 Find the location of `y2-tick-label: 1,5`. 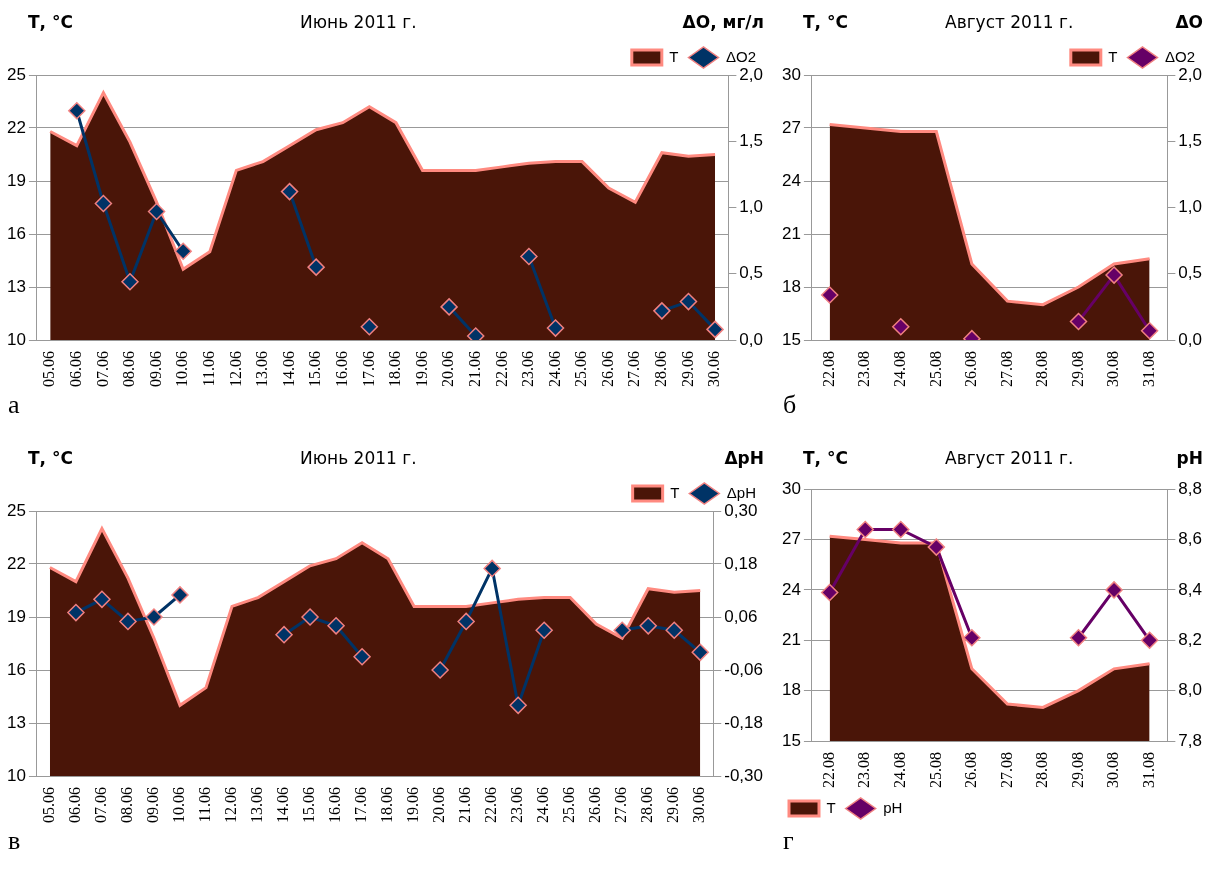

y2-tick-label: 1,5 is located at coordinates (1190, 140).